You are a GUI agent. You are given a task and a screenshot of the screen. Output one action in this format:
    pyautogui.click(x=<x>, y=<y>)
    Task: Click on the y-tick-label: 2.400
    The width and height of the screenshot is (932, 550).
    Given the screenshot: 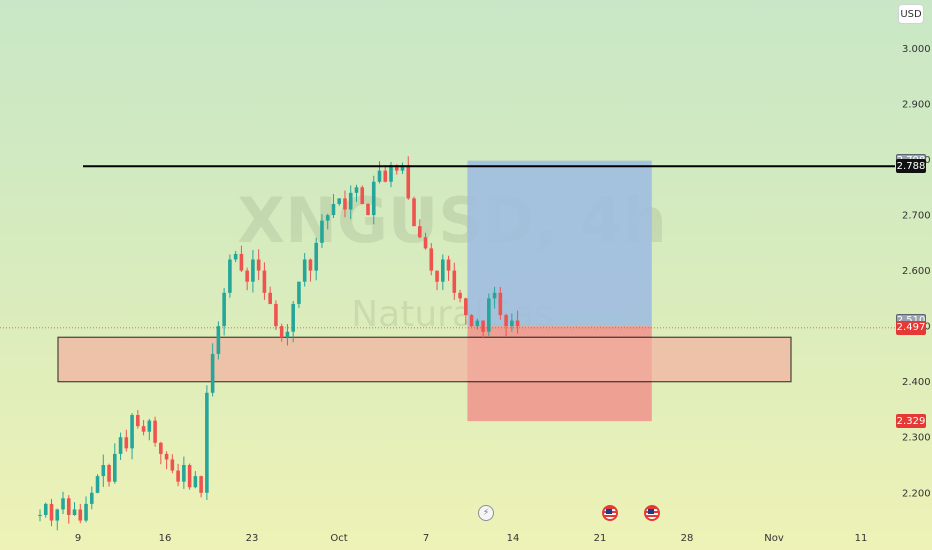 What is the action you would take?
    pyautogui.click(x=916, y=382)
    